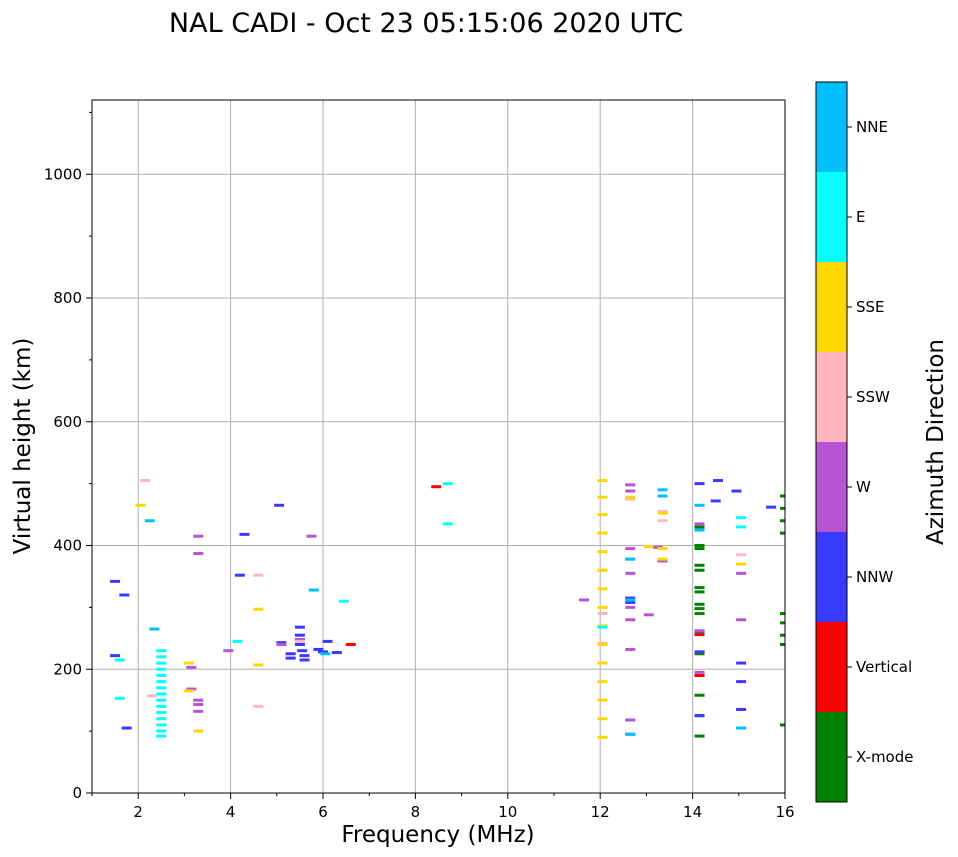 This screenshot has width=958, height=857. Describe the element at coordinates (873, 397) in the screenshot. I see `colorbar-tick-label: SSW` at that location.